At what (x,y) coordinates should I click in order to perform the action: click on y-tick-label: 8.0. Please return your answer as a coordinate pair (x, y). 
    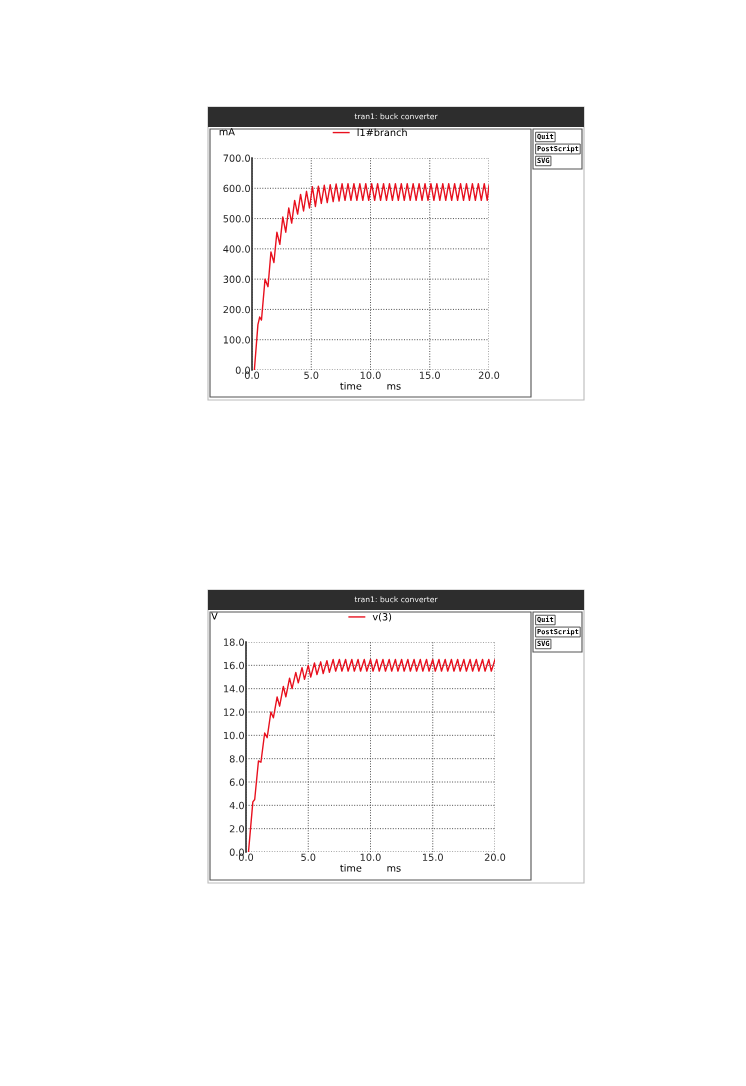
    Looking at the image, I should click on (236, 759).